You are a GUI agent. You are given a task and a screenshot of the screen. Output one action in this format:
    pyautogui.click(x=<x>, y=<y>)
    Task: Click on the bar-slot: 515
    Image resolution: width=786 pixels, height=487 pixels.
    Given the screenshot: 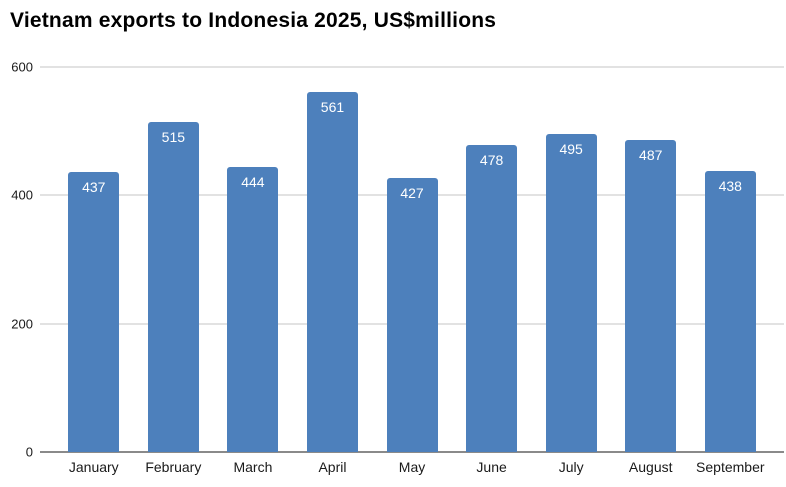 What is the action you would take?
    pyautogui.click(x=174, y=259)
    